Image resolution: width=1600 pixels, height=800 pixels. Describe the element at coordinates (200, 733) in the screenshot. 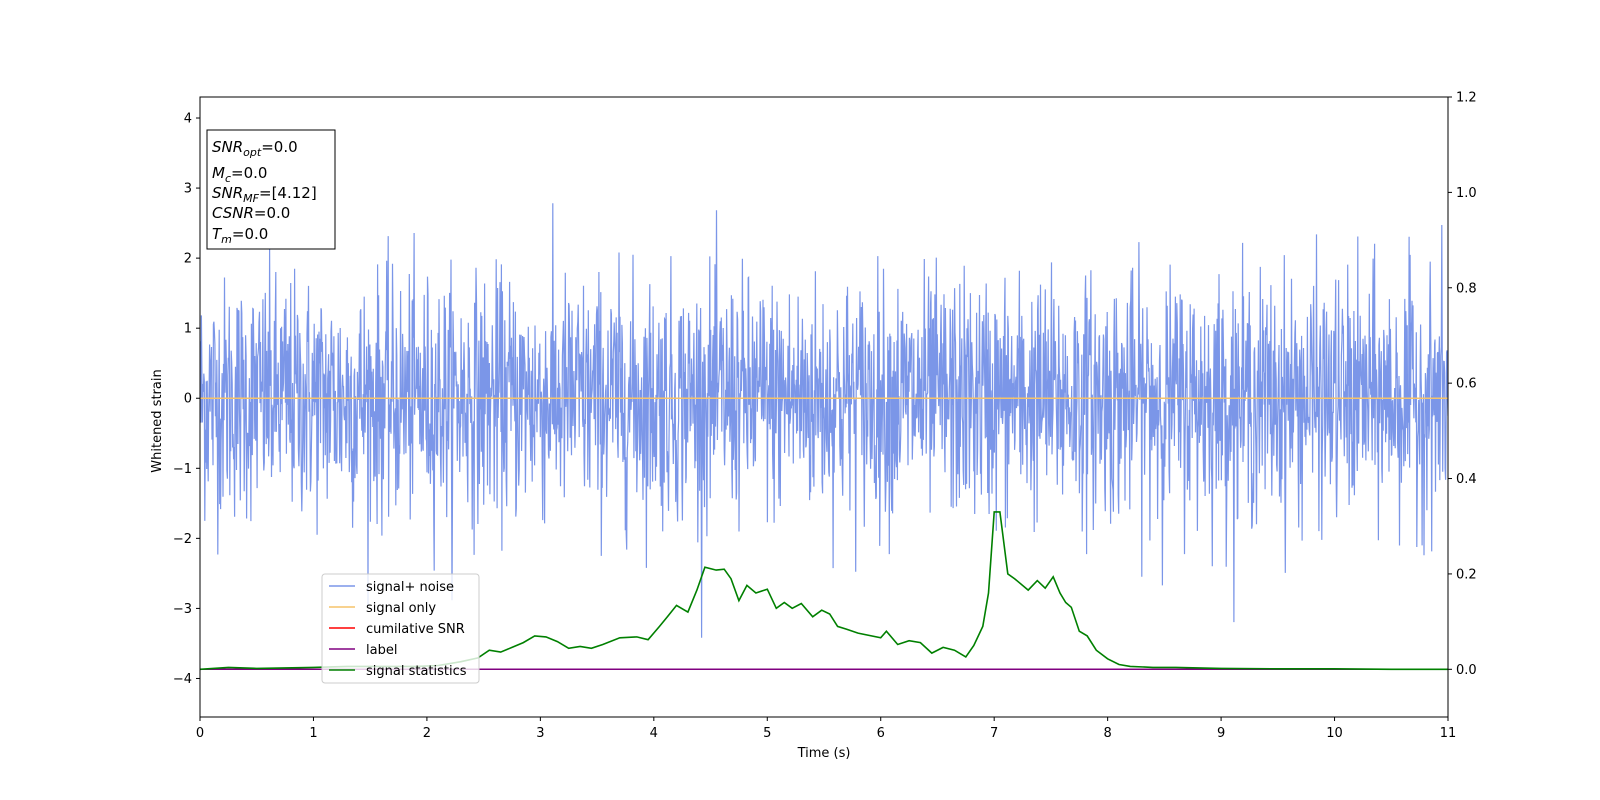

I see `x-tick-label: 0` at that location.